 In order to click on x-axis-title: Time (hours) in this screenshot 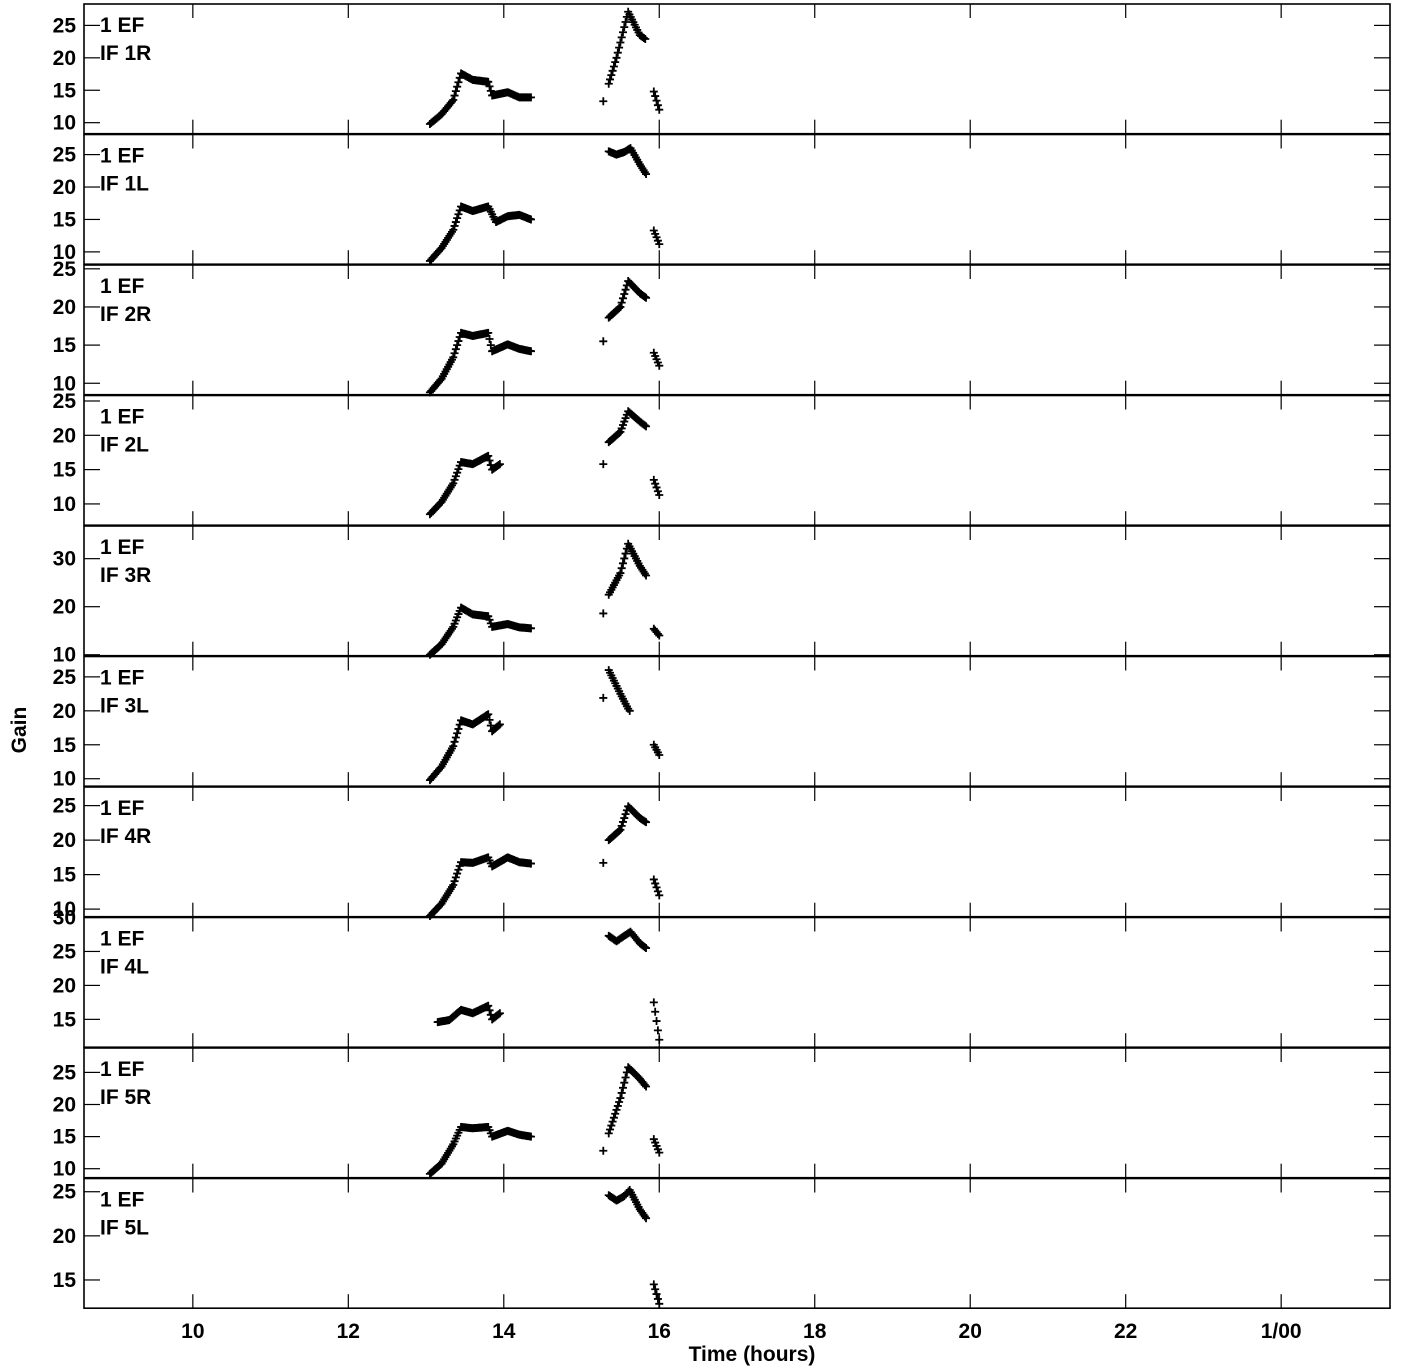, I will do `click(752, 1354)`.